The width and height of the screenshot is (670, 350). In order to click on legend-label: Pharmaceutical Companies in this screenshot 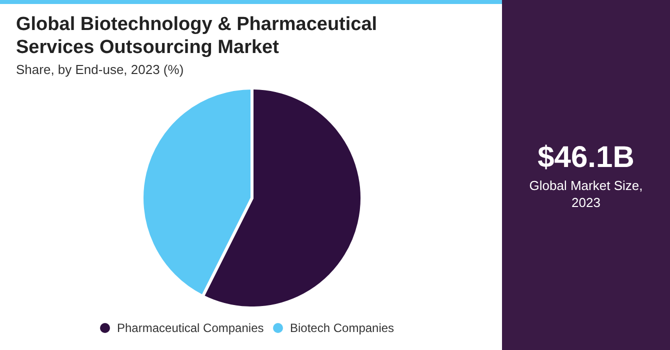, I will do `click(190, 328)`.